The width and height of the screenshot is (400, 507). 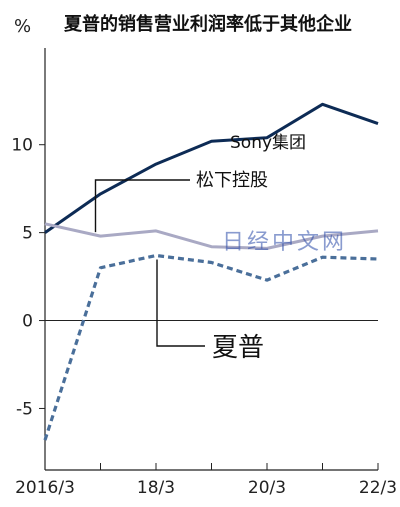 What do you see at coordinates (378, 488) in the screenshot?
I see `x-tick-label: 22/3` at bounding box center [378, 488].